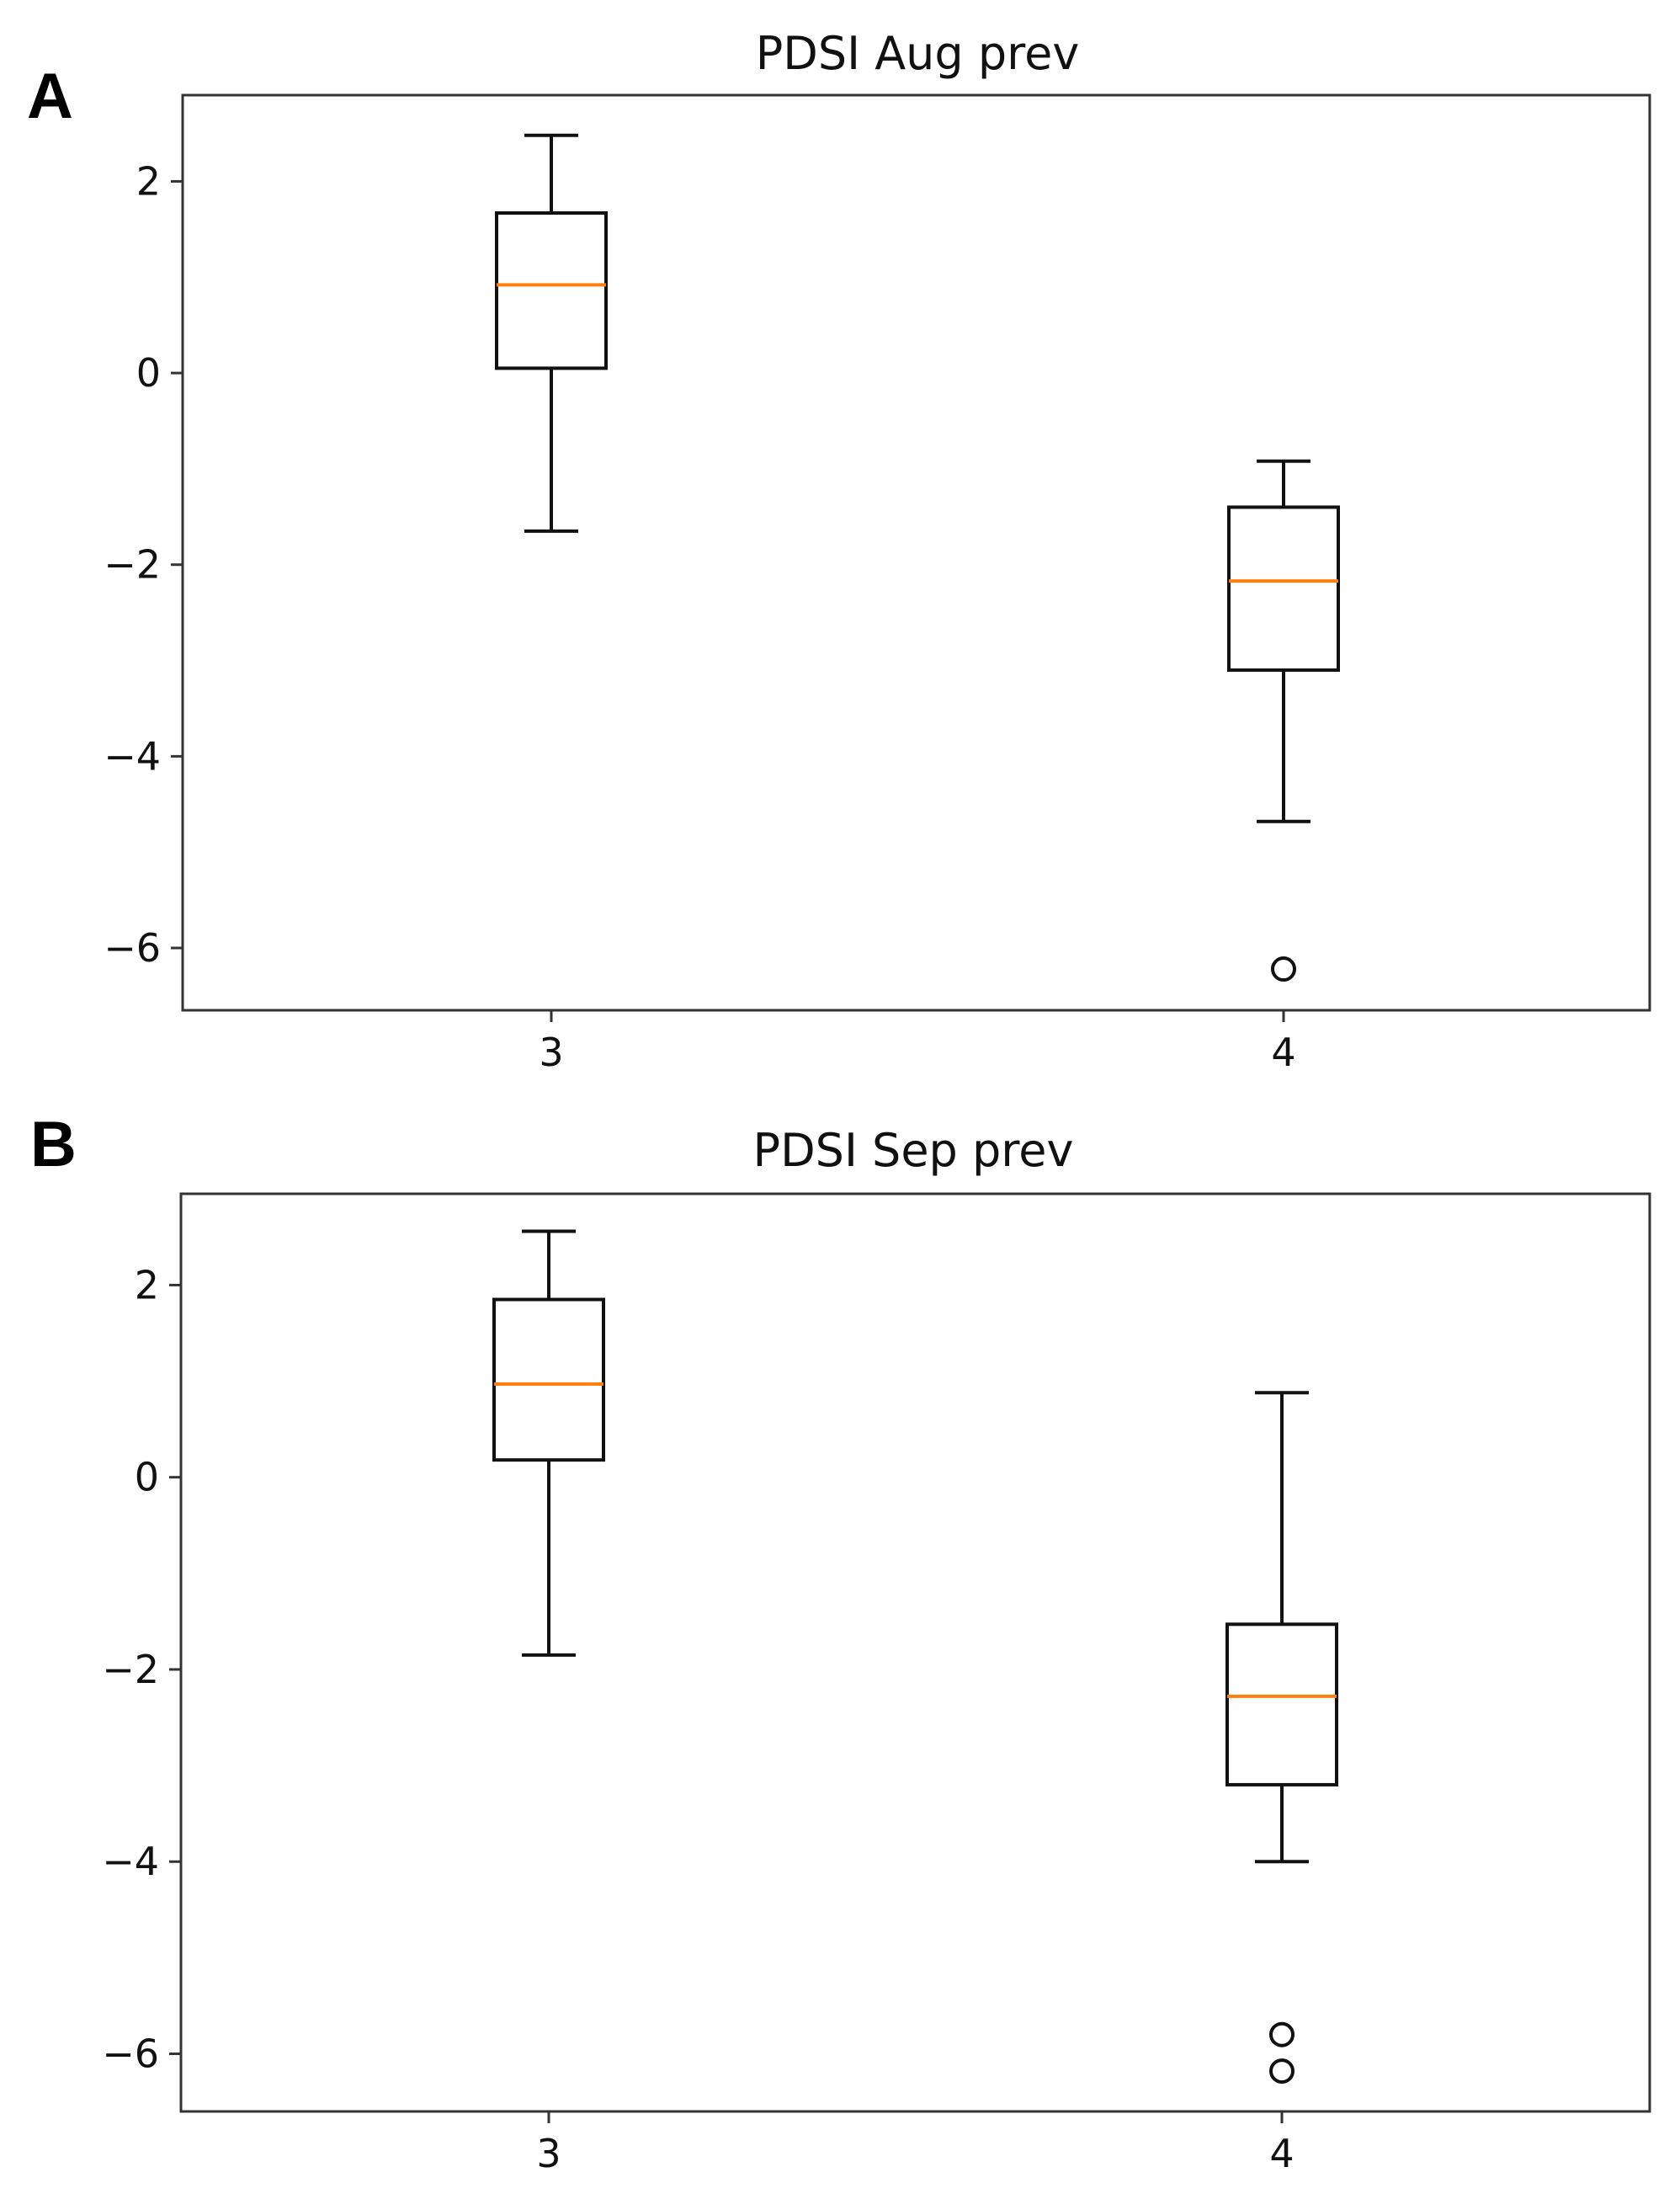  I want to click on y-axis-b: 2 0 −2 −4 −6, so click(141, 1670).